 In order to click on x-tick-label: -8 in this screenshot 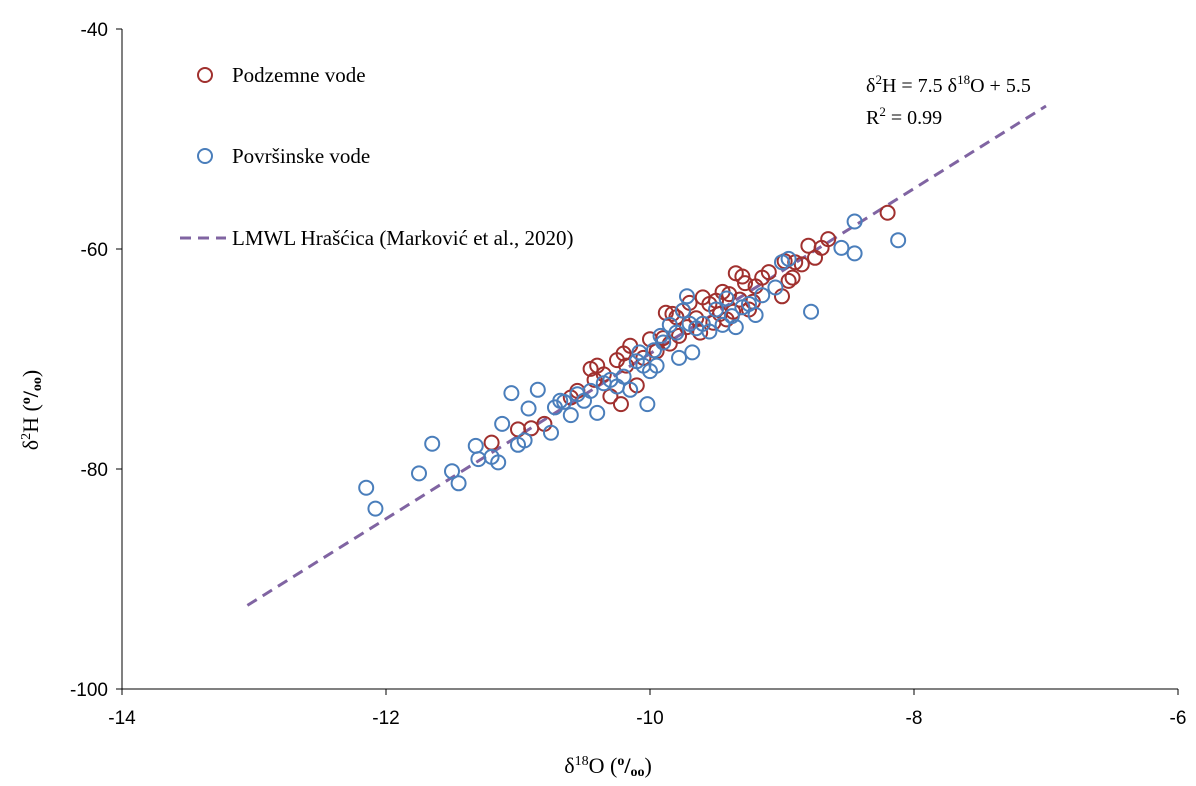, I will do `click(914, 718)`.